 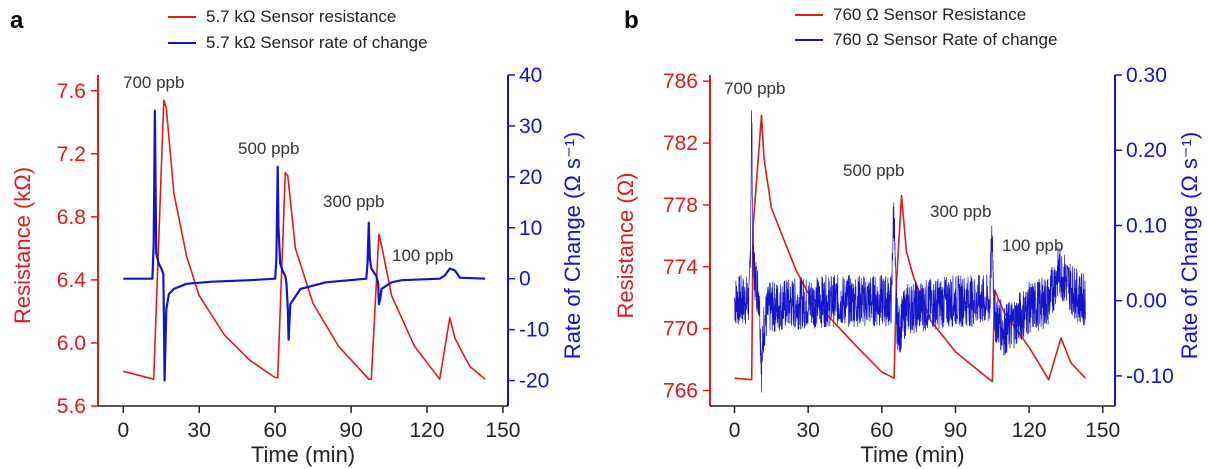 What do you see at coordinates (1146, 225) in the screenshot?
I see `y-right-tick-label: 0.10` at bounding box center [1146, 225].